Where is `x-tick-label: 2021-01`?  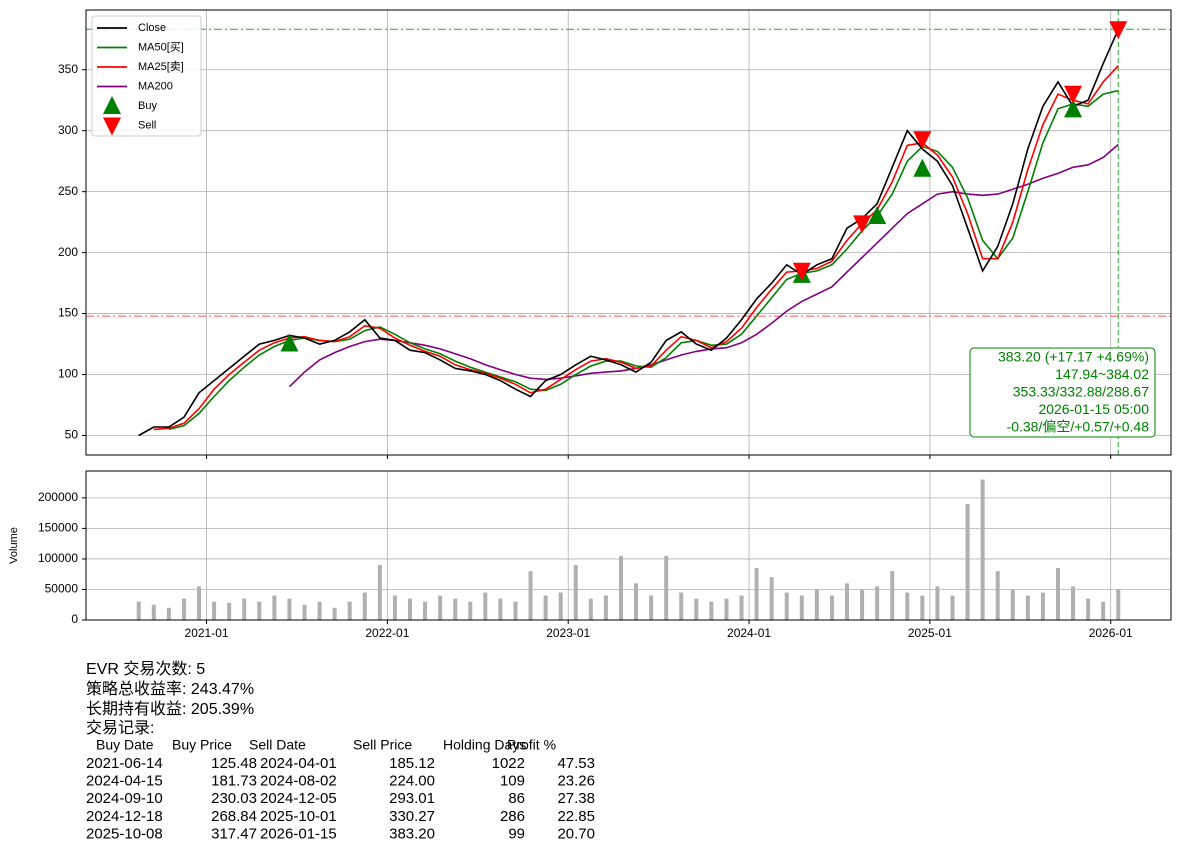 x-tick-label: 2021-01 is located at coordinates (207, 633).